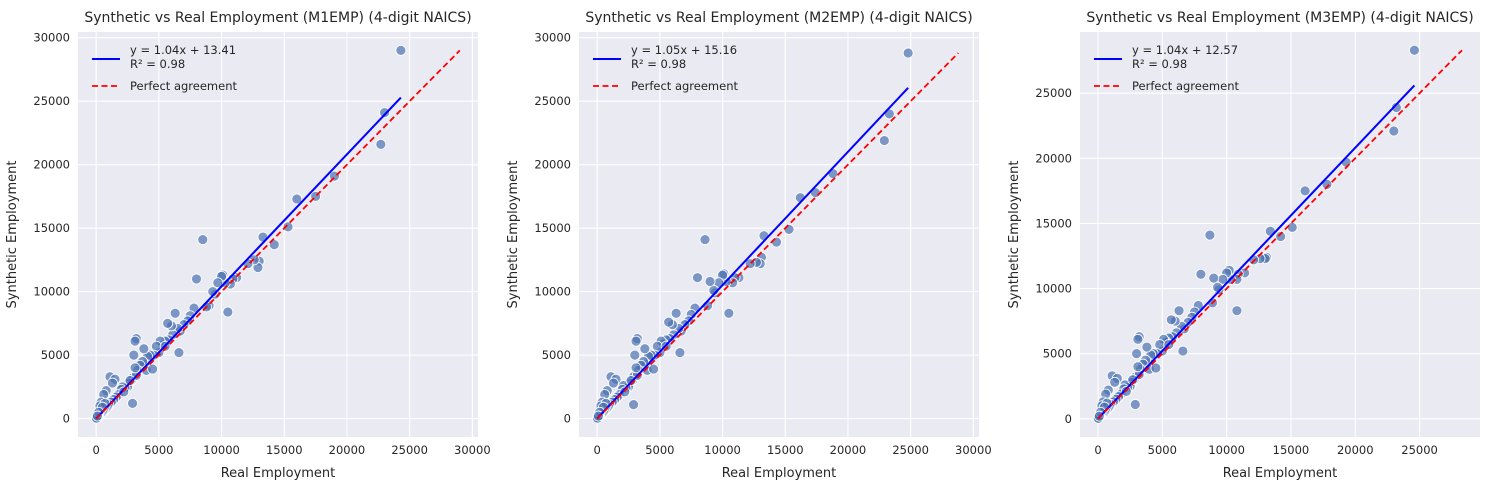 The width and height of the screenshot is (1499, 490). Describe the element at coordinates (779, 473) in the screenshot. I see `x-axis-label: Real Employment` at that location.